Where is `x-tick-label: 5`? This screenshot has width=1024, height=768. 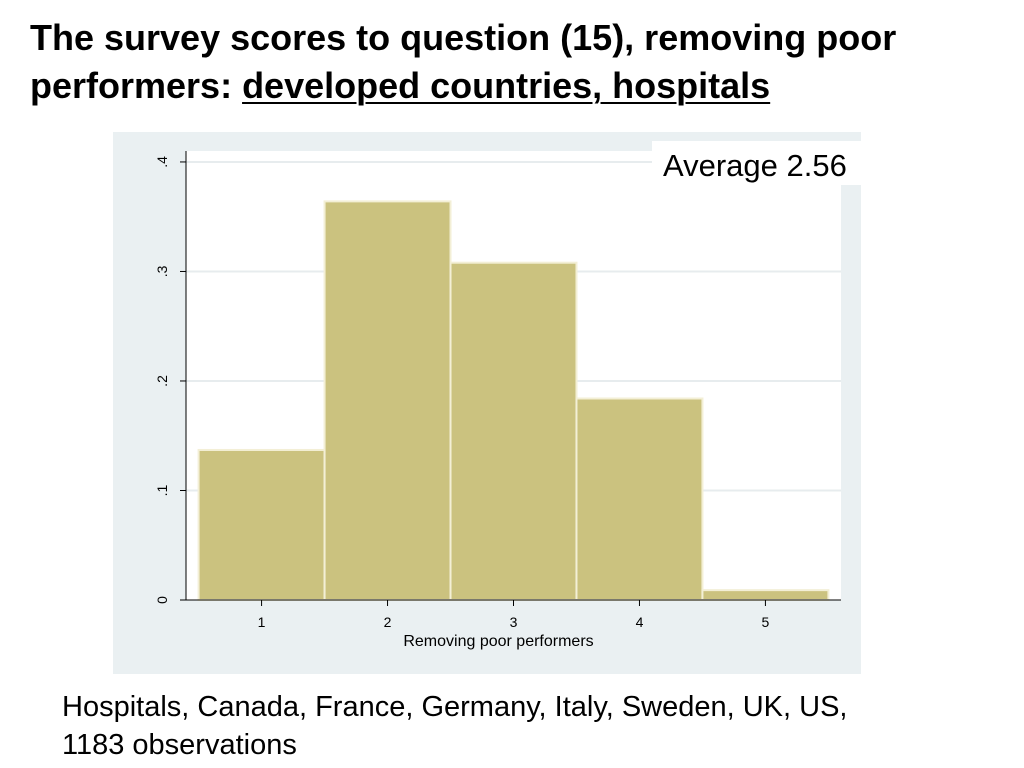 x-tick-label: 5 is located at coordinates (766, 622).